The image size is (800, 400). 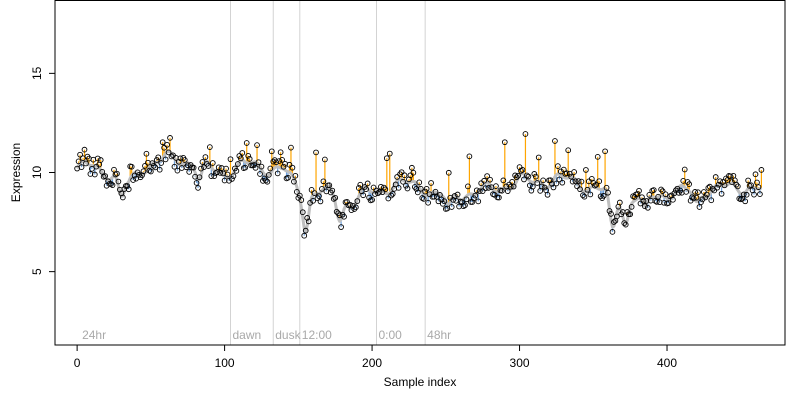 What do you see at coordinates (317, 335) in the screenshot?
I see `annotation-label: 12:00` at bounding box center [317, 335].